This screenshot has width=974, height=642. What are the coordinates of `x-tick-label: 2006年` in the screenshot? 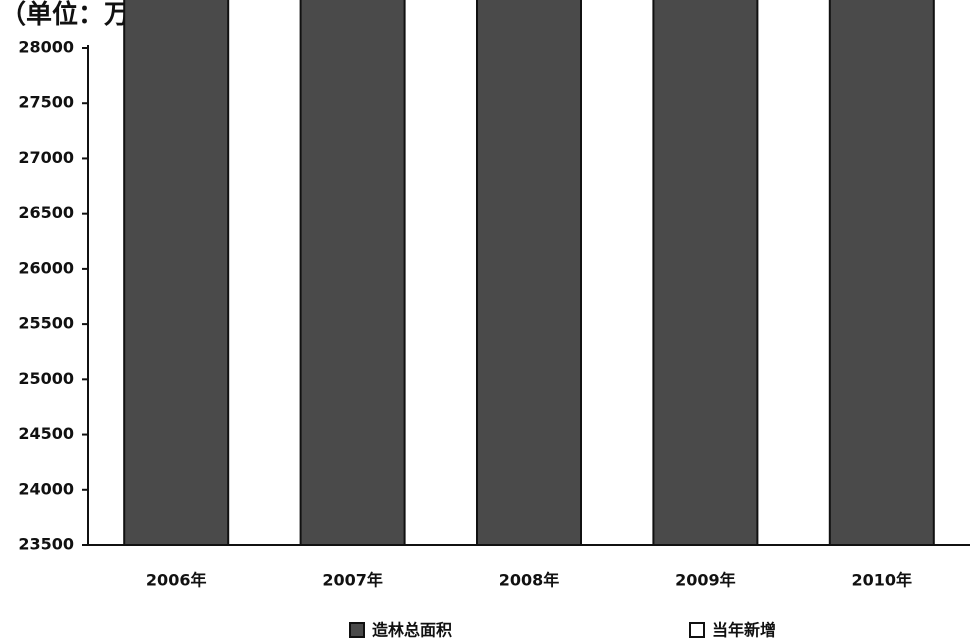 It's located at (176, 580).